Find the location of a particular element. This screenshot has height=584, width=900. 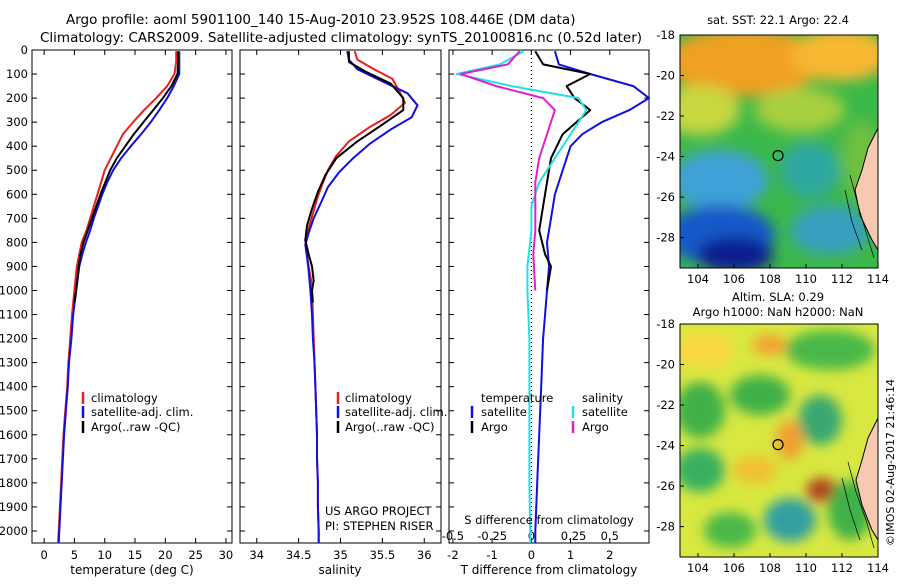

temperature-series is located at coordinates (119, 297).